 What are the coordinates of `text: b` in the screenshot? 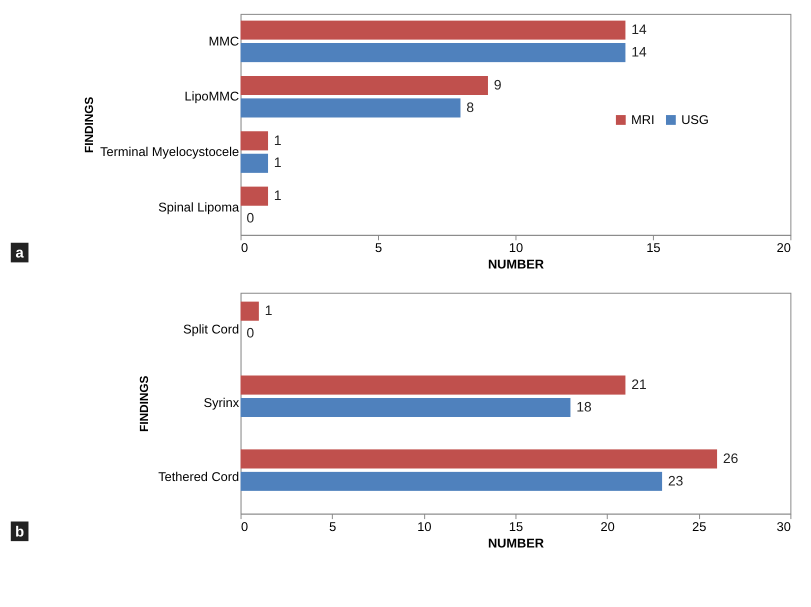 It's located at (19, 532).